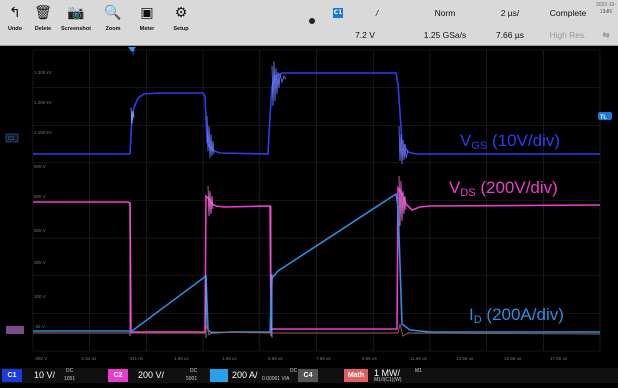 The image size is (618, 388). I want to click on meter-icon: ▣, so click(147, 13).